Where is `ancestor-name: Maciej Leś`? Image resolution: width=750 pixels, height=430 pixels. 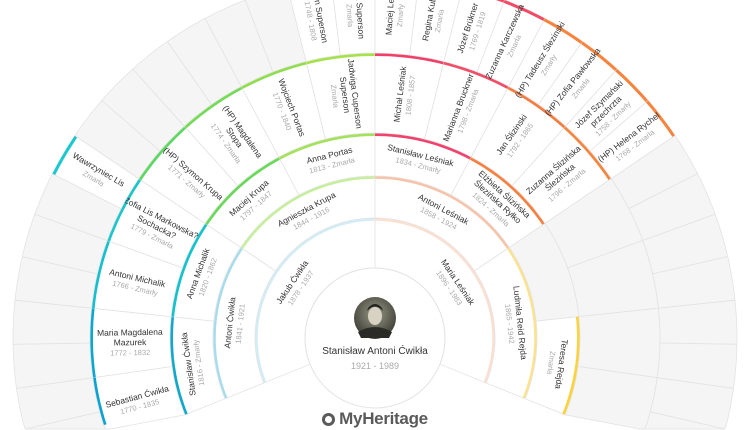
ancestor-name: Maciej Leś is located at coordinates (390, 17).